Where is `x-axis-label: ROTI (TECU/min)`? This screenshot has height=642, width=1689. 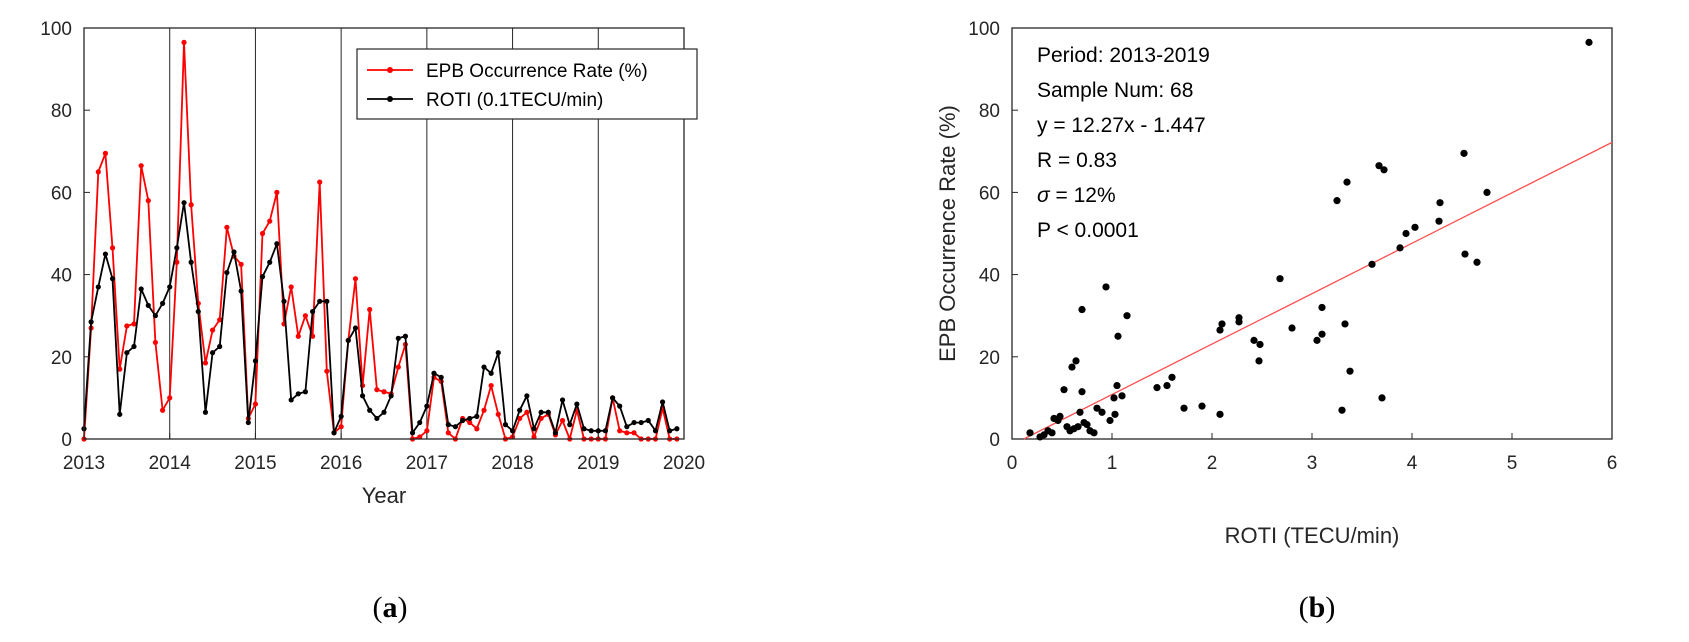 x-axis-label: ROTI (TECU/min) is located at coordinates (1312, 535).